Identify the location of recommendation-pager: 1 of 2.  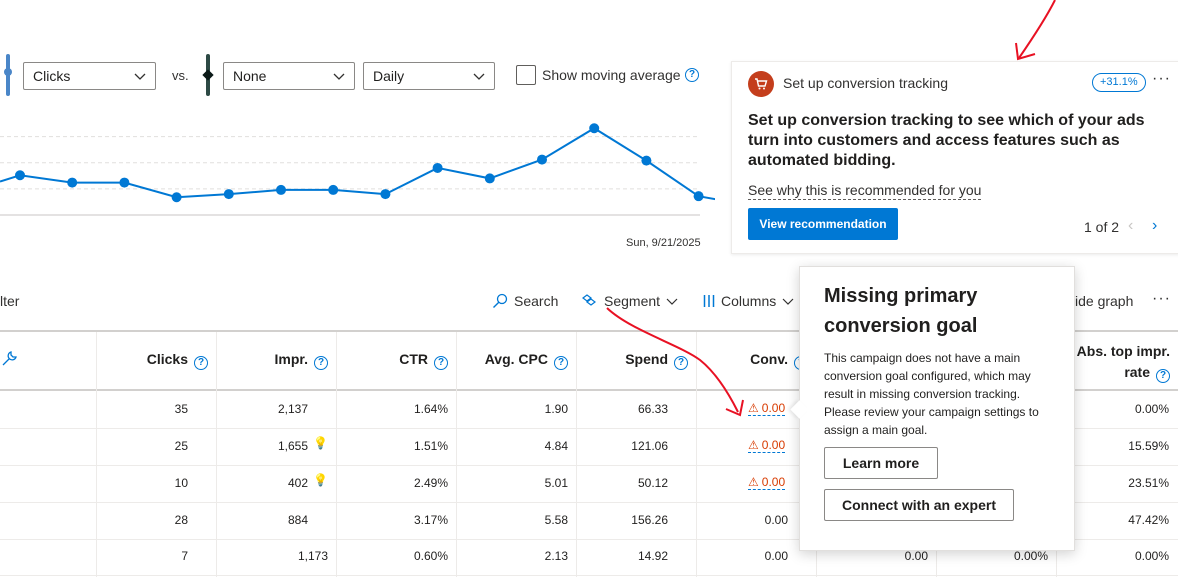
(1102, 227).